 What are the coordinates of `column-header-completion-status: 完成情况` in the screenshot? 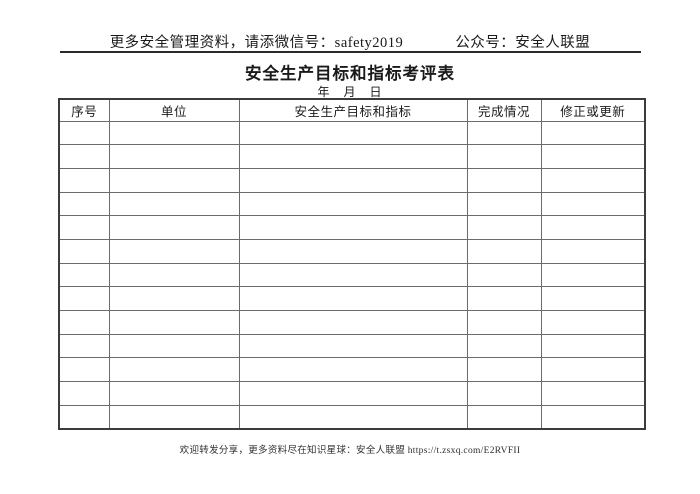 It's located at (504, 110).